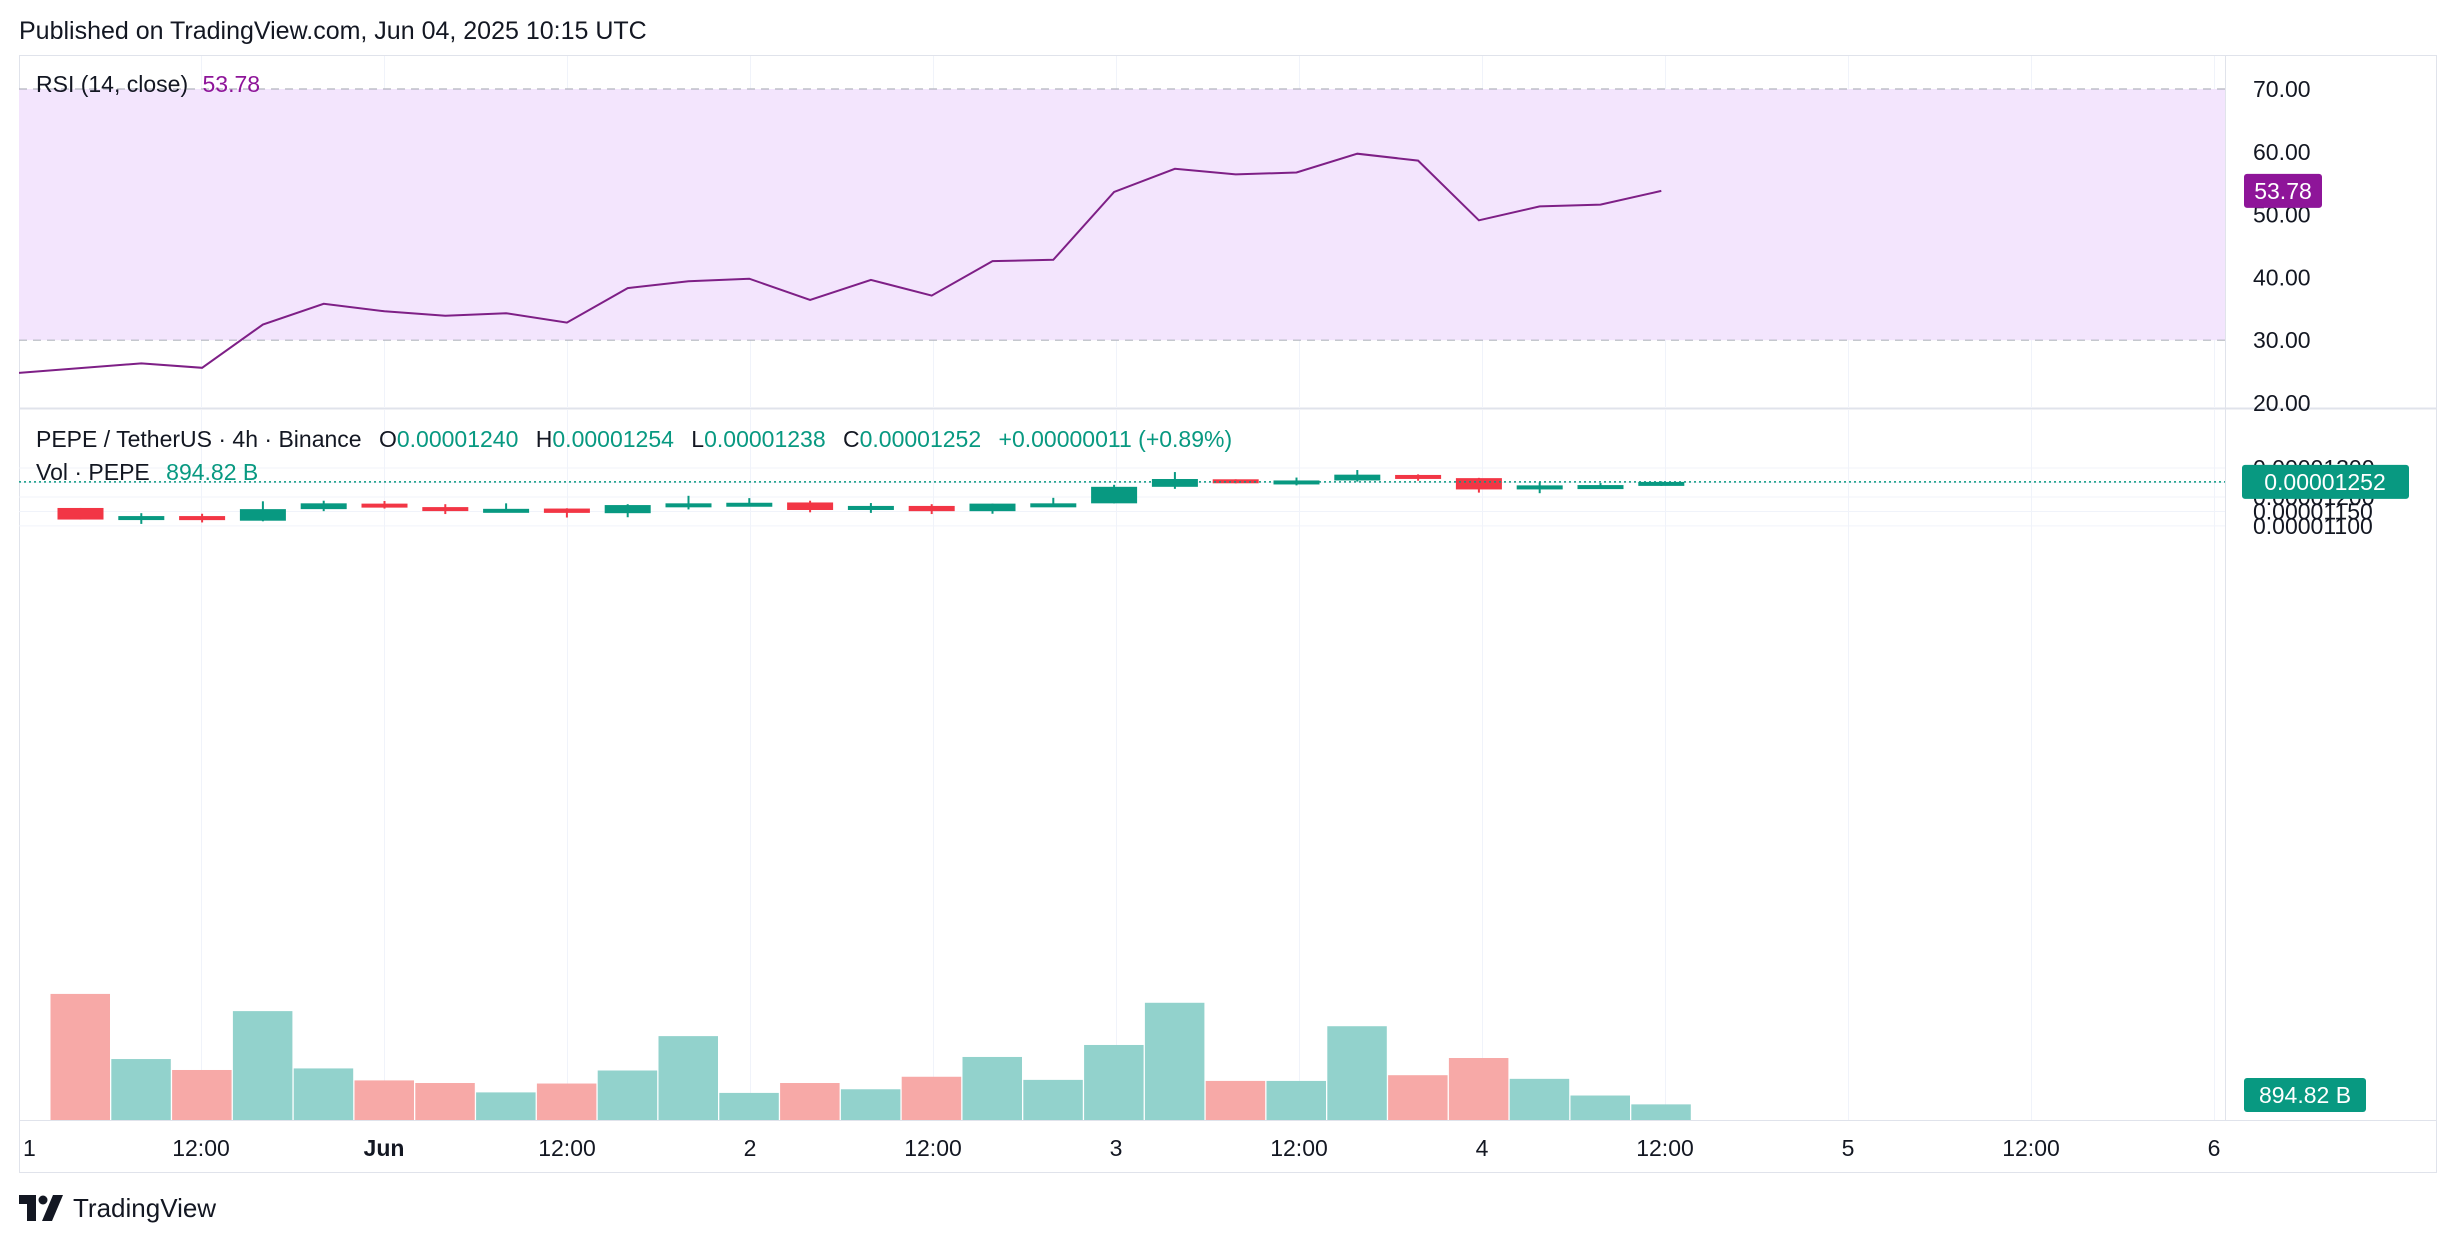 The image size is (2456, 1242). I want to click on low-value: 0.00001238, so click(765, 439).